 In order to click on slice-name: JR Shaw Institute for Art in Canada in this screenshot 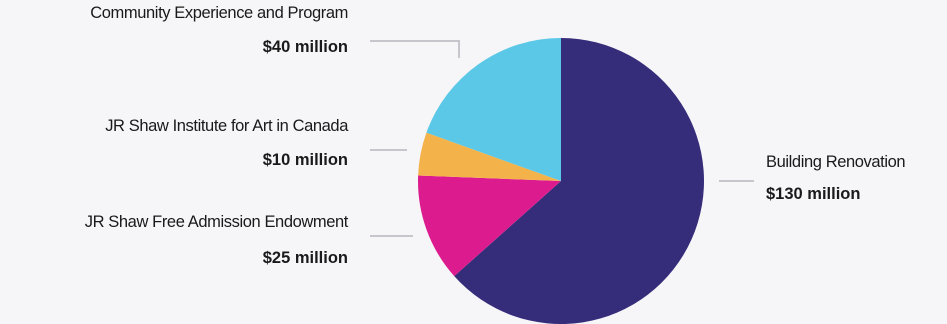, I will do `click(226, 126)`.